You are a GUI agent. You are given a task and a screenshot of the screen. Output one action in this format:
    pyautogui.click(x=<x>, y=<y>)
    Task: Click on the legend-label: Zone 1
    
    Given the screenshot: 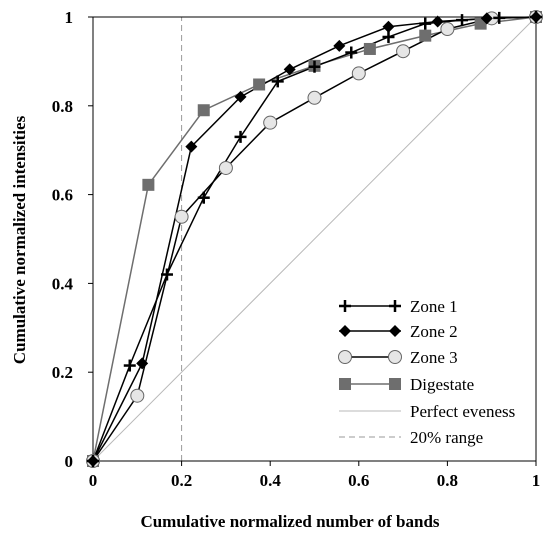 What is the action you would take?
    pyautogui.click(x=434, y=306)
    